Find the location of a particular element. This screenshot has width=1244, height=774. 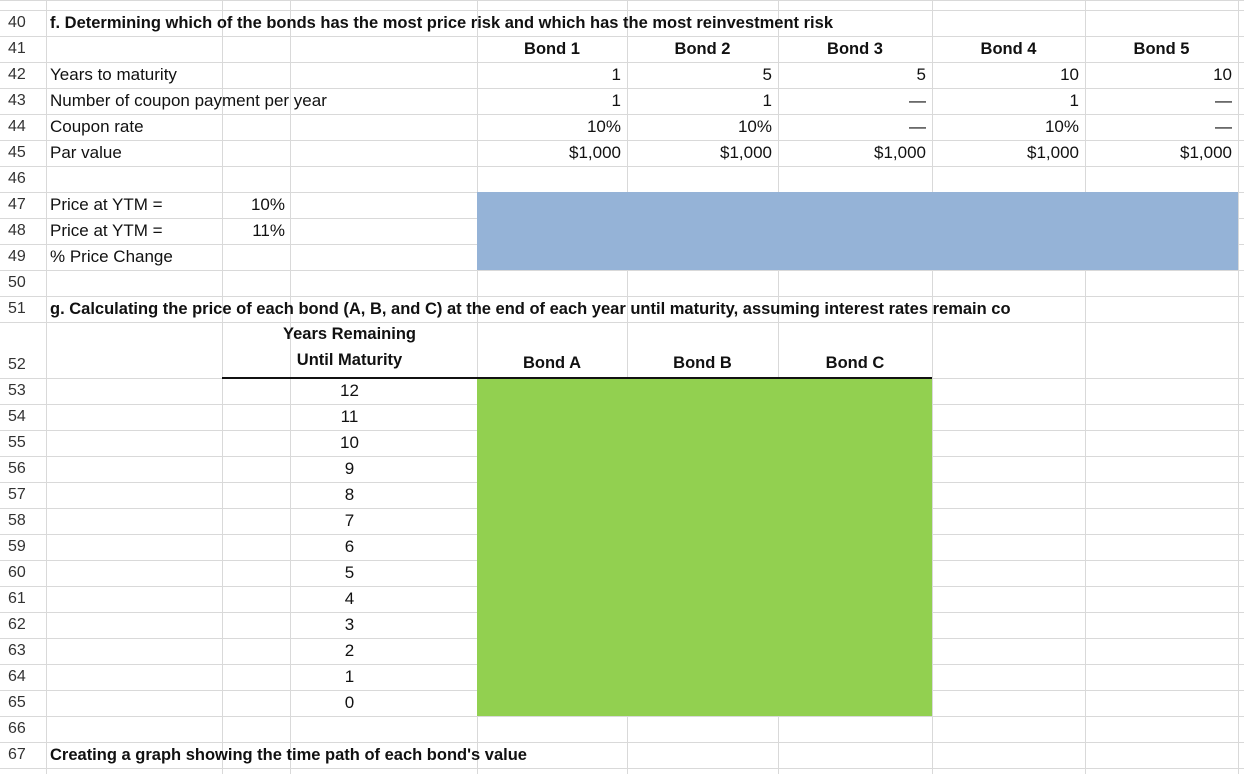

column-header: Bond A is located at coordinates (552, 363).